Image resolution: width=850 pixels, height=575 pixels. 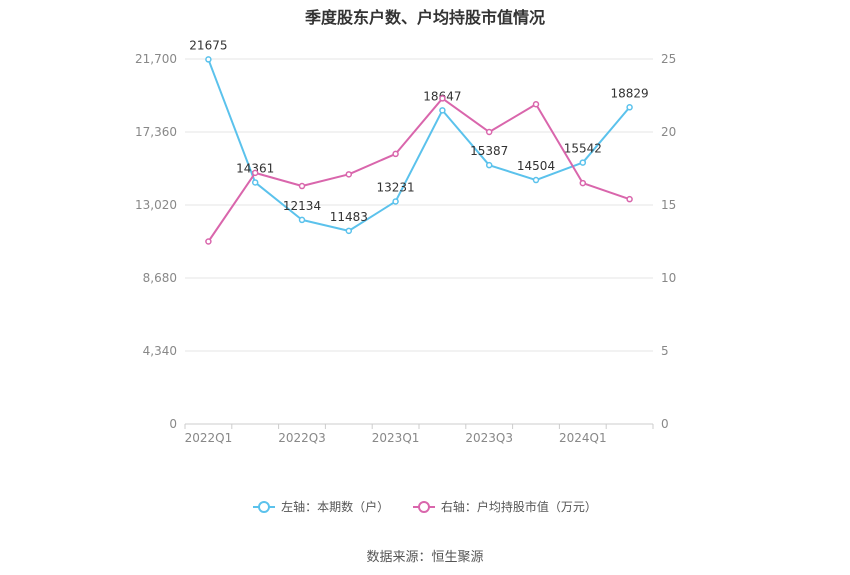 What do you see at coordinates (518, 507) in the screenshot?
I see `legend-label-right: 右轴：户均持股市值（万元）` at bounding box center [518, 507].